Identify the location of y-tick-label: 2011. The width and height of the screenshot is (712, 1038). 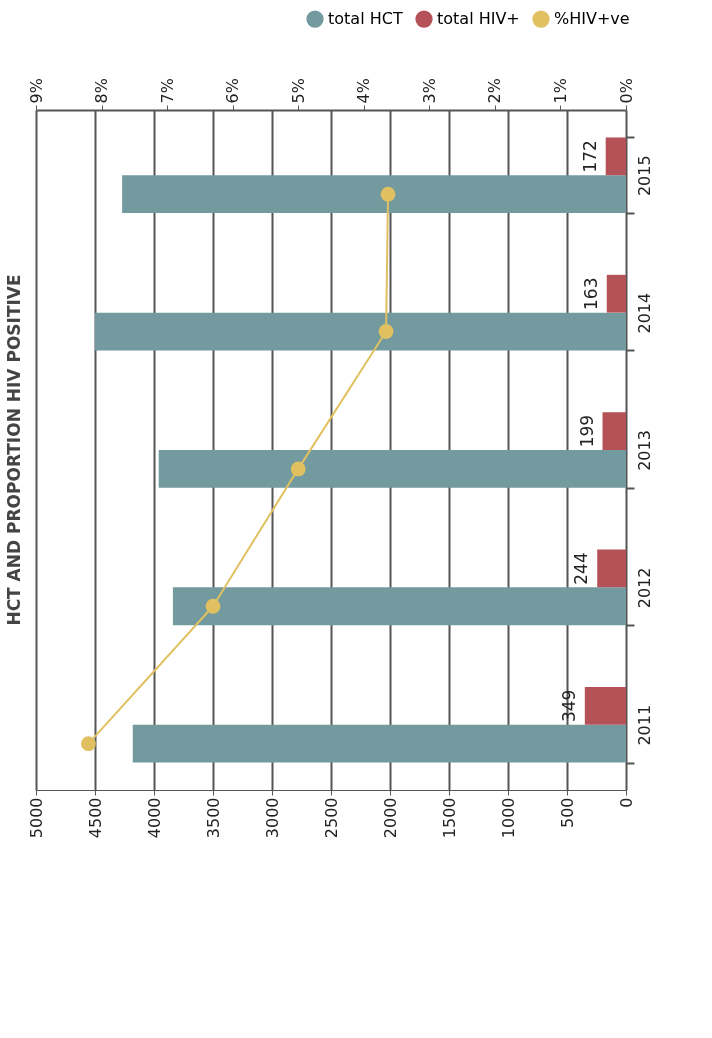
(644, 725).